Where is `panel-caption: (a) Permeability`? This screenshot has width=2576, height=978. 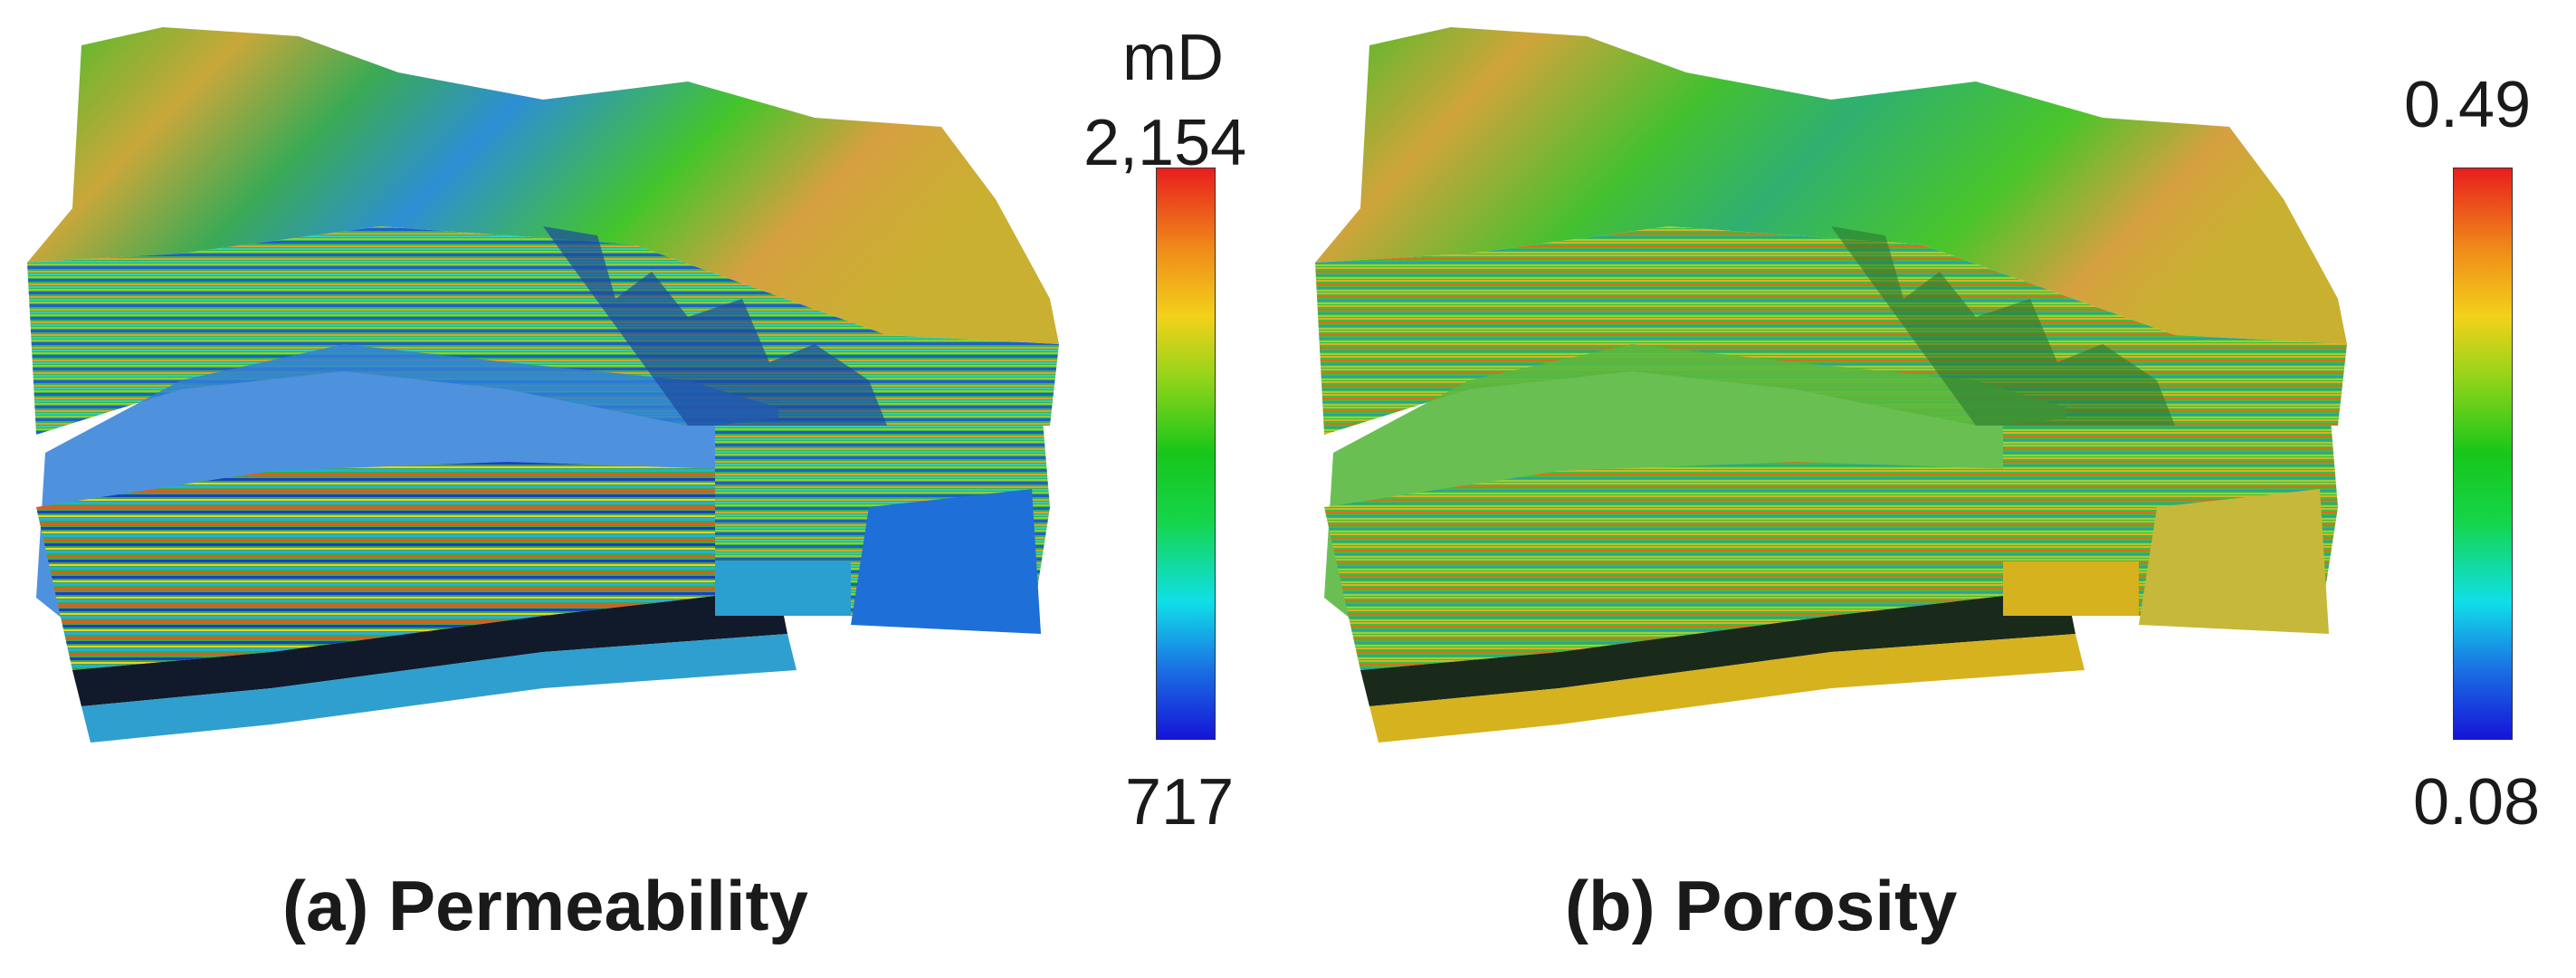
panel-caption: (a) Permeability is located at coordinates (545, 905).